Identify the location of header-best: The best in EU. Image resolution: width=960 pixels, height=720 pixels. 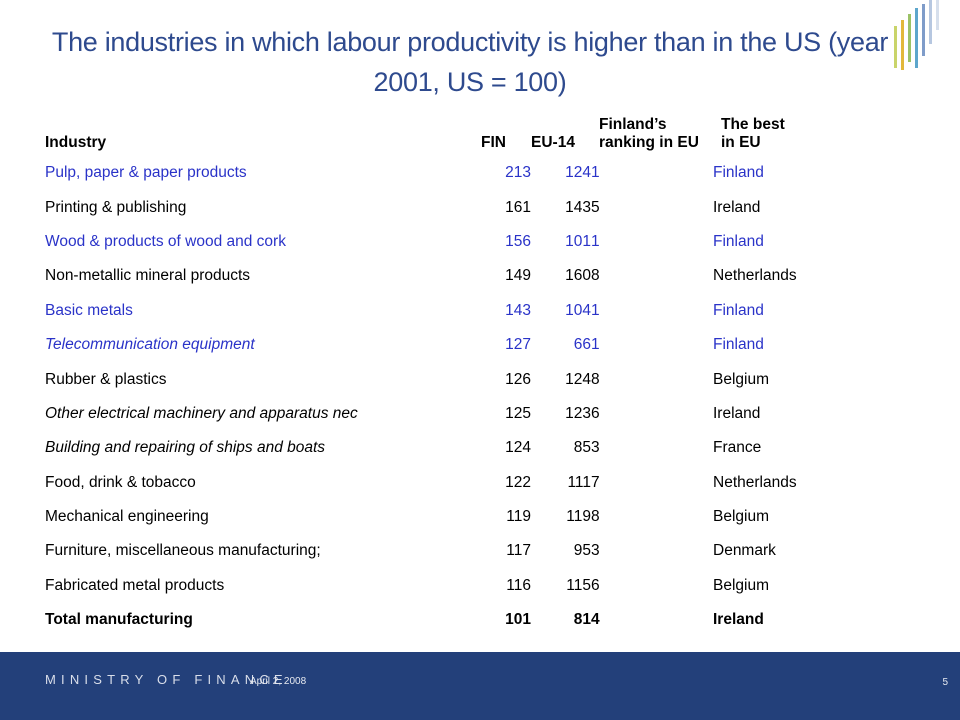
(777, 134).